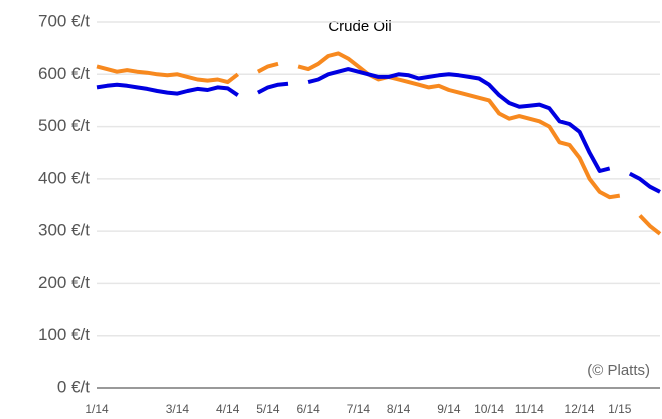  I want to click on x-tick-label: 4/14, so click(228, 409).